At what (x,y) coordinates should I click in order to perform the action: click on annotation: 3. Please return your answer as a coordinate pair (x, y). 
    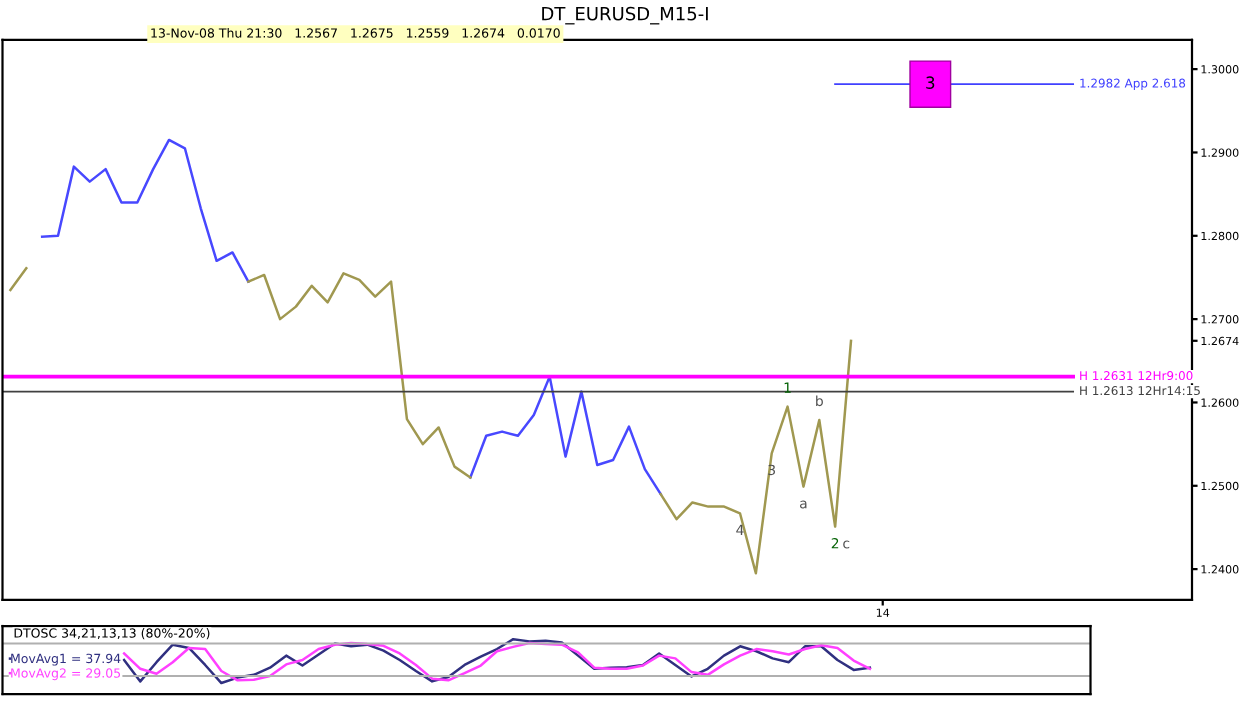
    Looking at the image, I should click on (930, 82).